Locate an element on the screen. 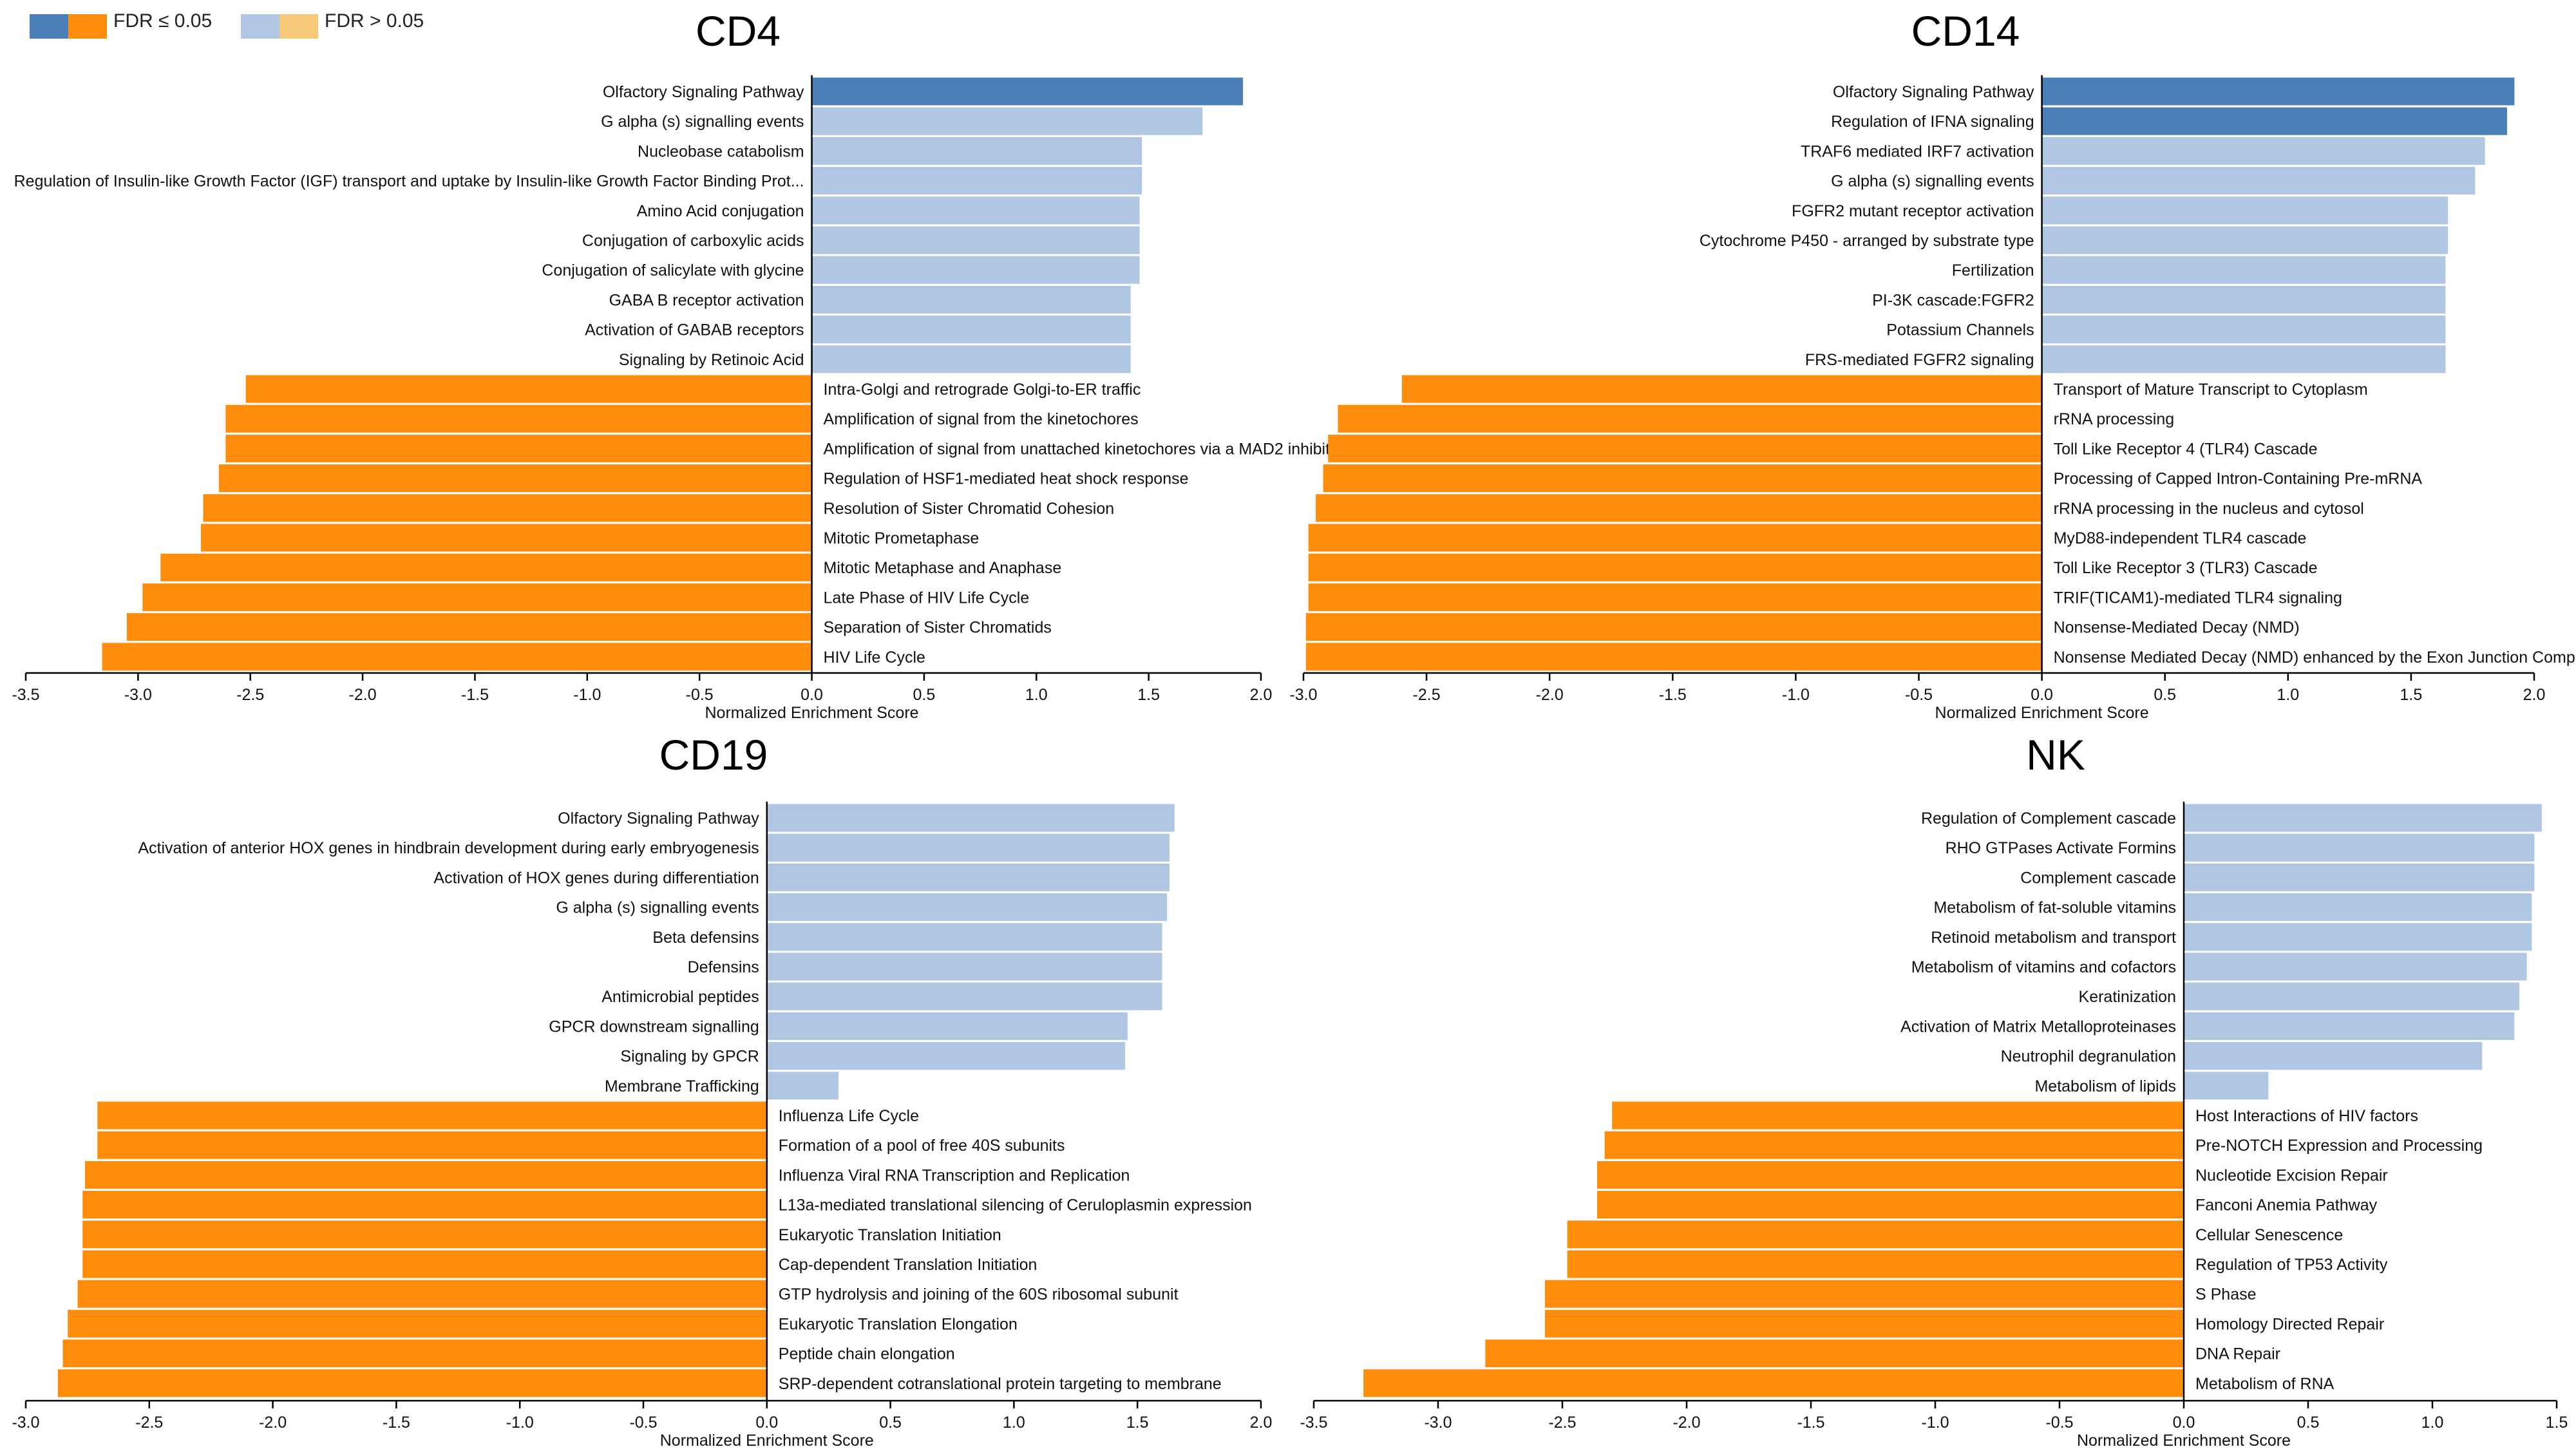 The height and width of the screenshot is (1449, 2576). cd19-category-label-10: Membrane Trafficking is located at coordinates (682, 1086).